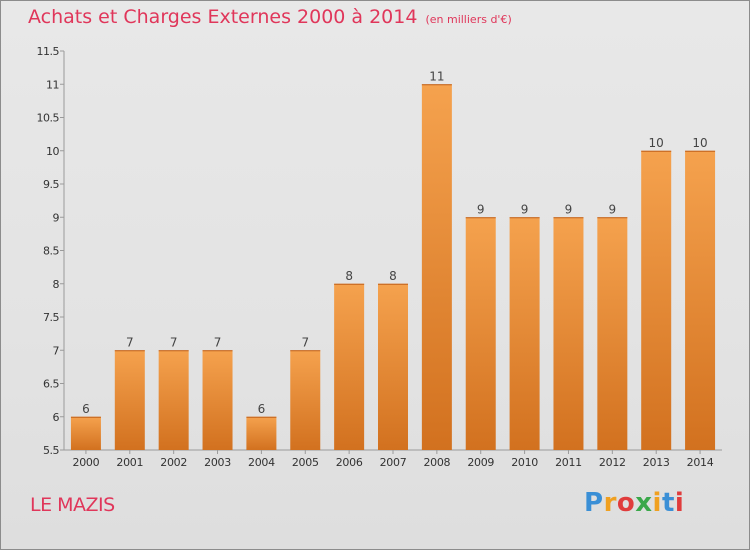  What do you see at coordinates (52, 151) in the screenshot?
I see `y-tick-label: 10` at bounding box center [52, 151].